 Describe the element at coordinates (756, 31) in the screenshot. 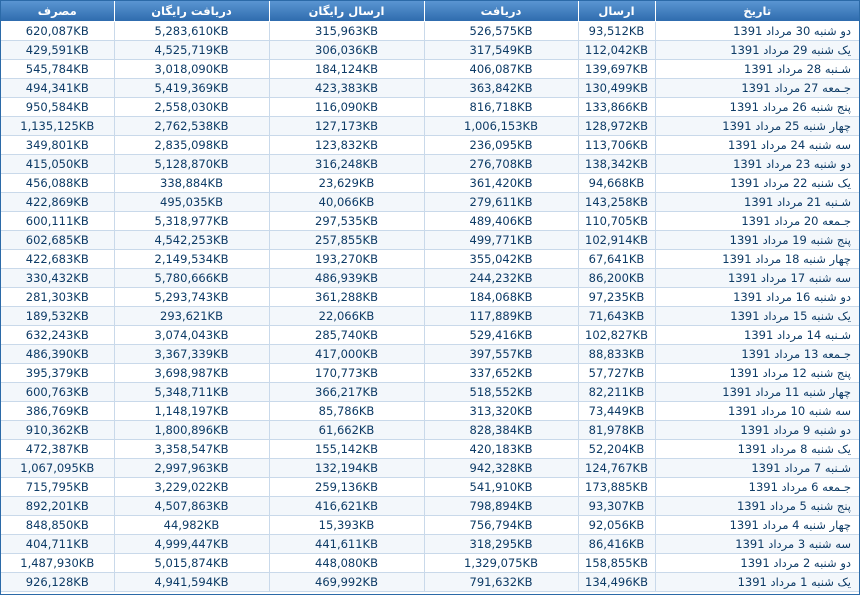

I see `cell-date: دو شنبه 30 مرداد 1391` at that location.